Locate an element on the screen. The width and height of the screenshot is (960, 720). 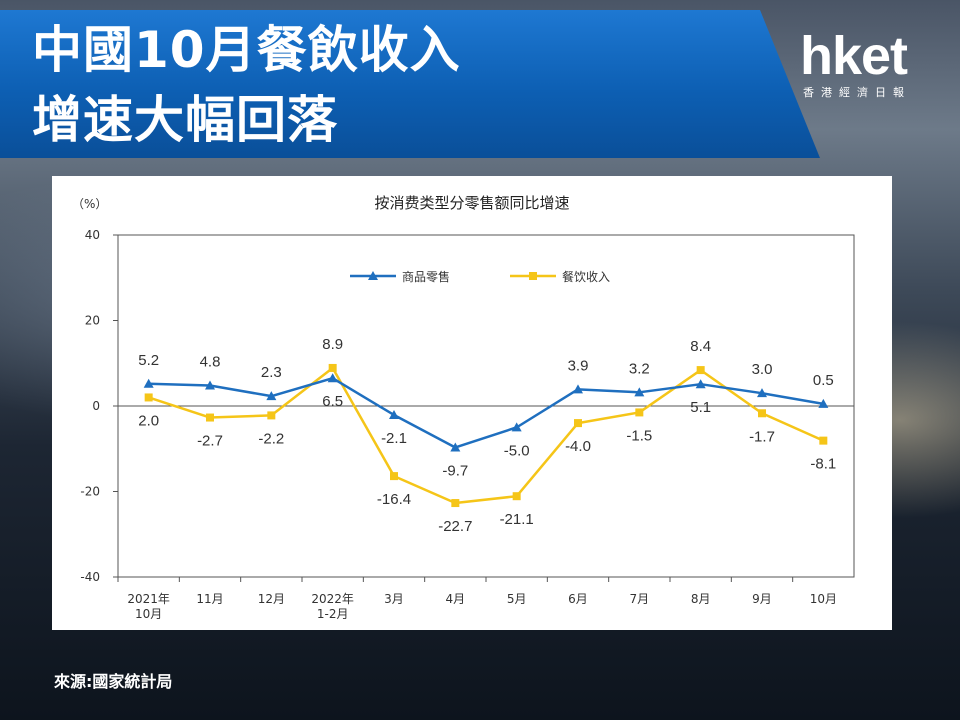
data-label: 4.8 is located at coordinates (210, 361).